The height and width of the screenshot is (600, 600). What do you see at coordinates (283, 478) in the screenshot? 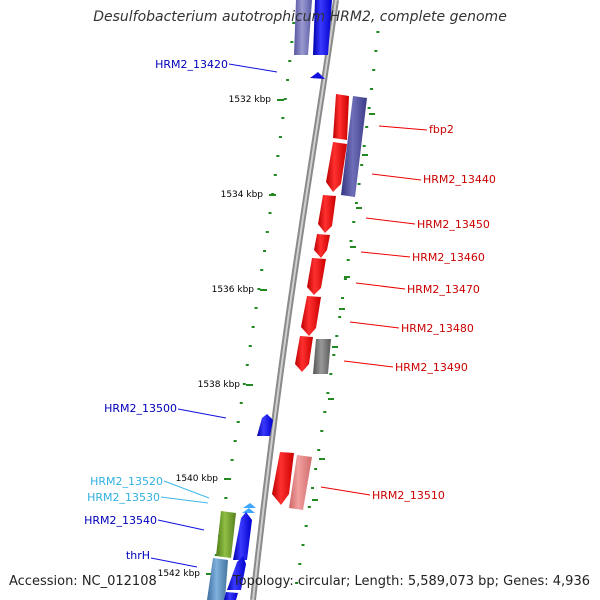
I see `gene-arrow-hrm2-13510-red` at bounding box center [283, 478].